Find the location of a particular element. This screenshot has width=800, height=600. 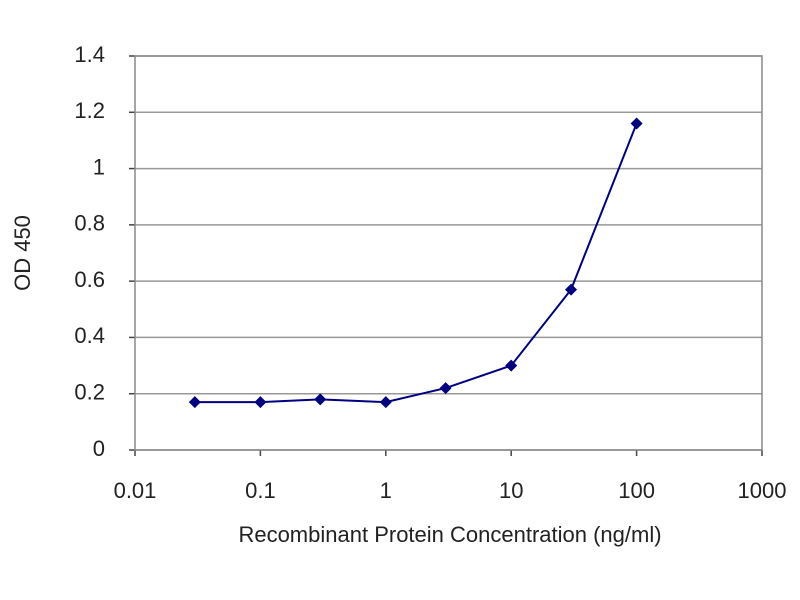

y-tick-label: 0.2 is located at coordinates (89, 392).